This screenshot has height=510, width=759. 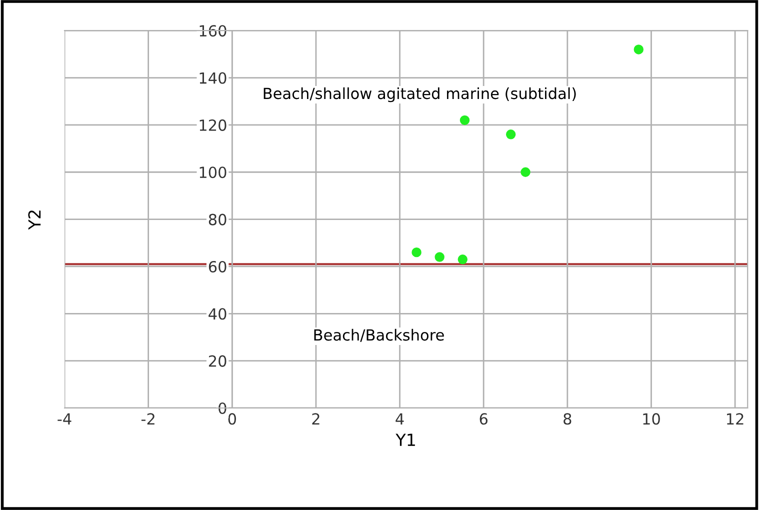 I want to click on annotation: Beach/shallow agitated marine (subtidal), so click(x=420, y=94).